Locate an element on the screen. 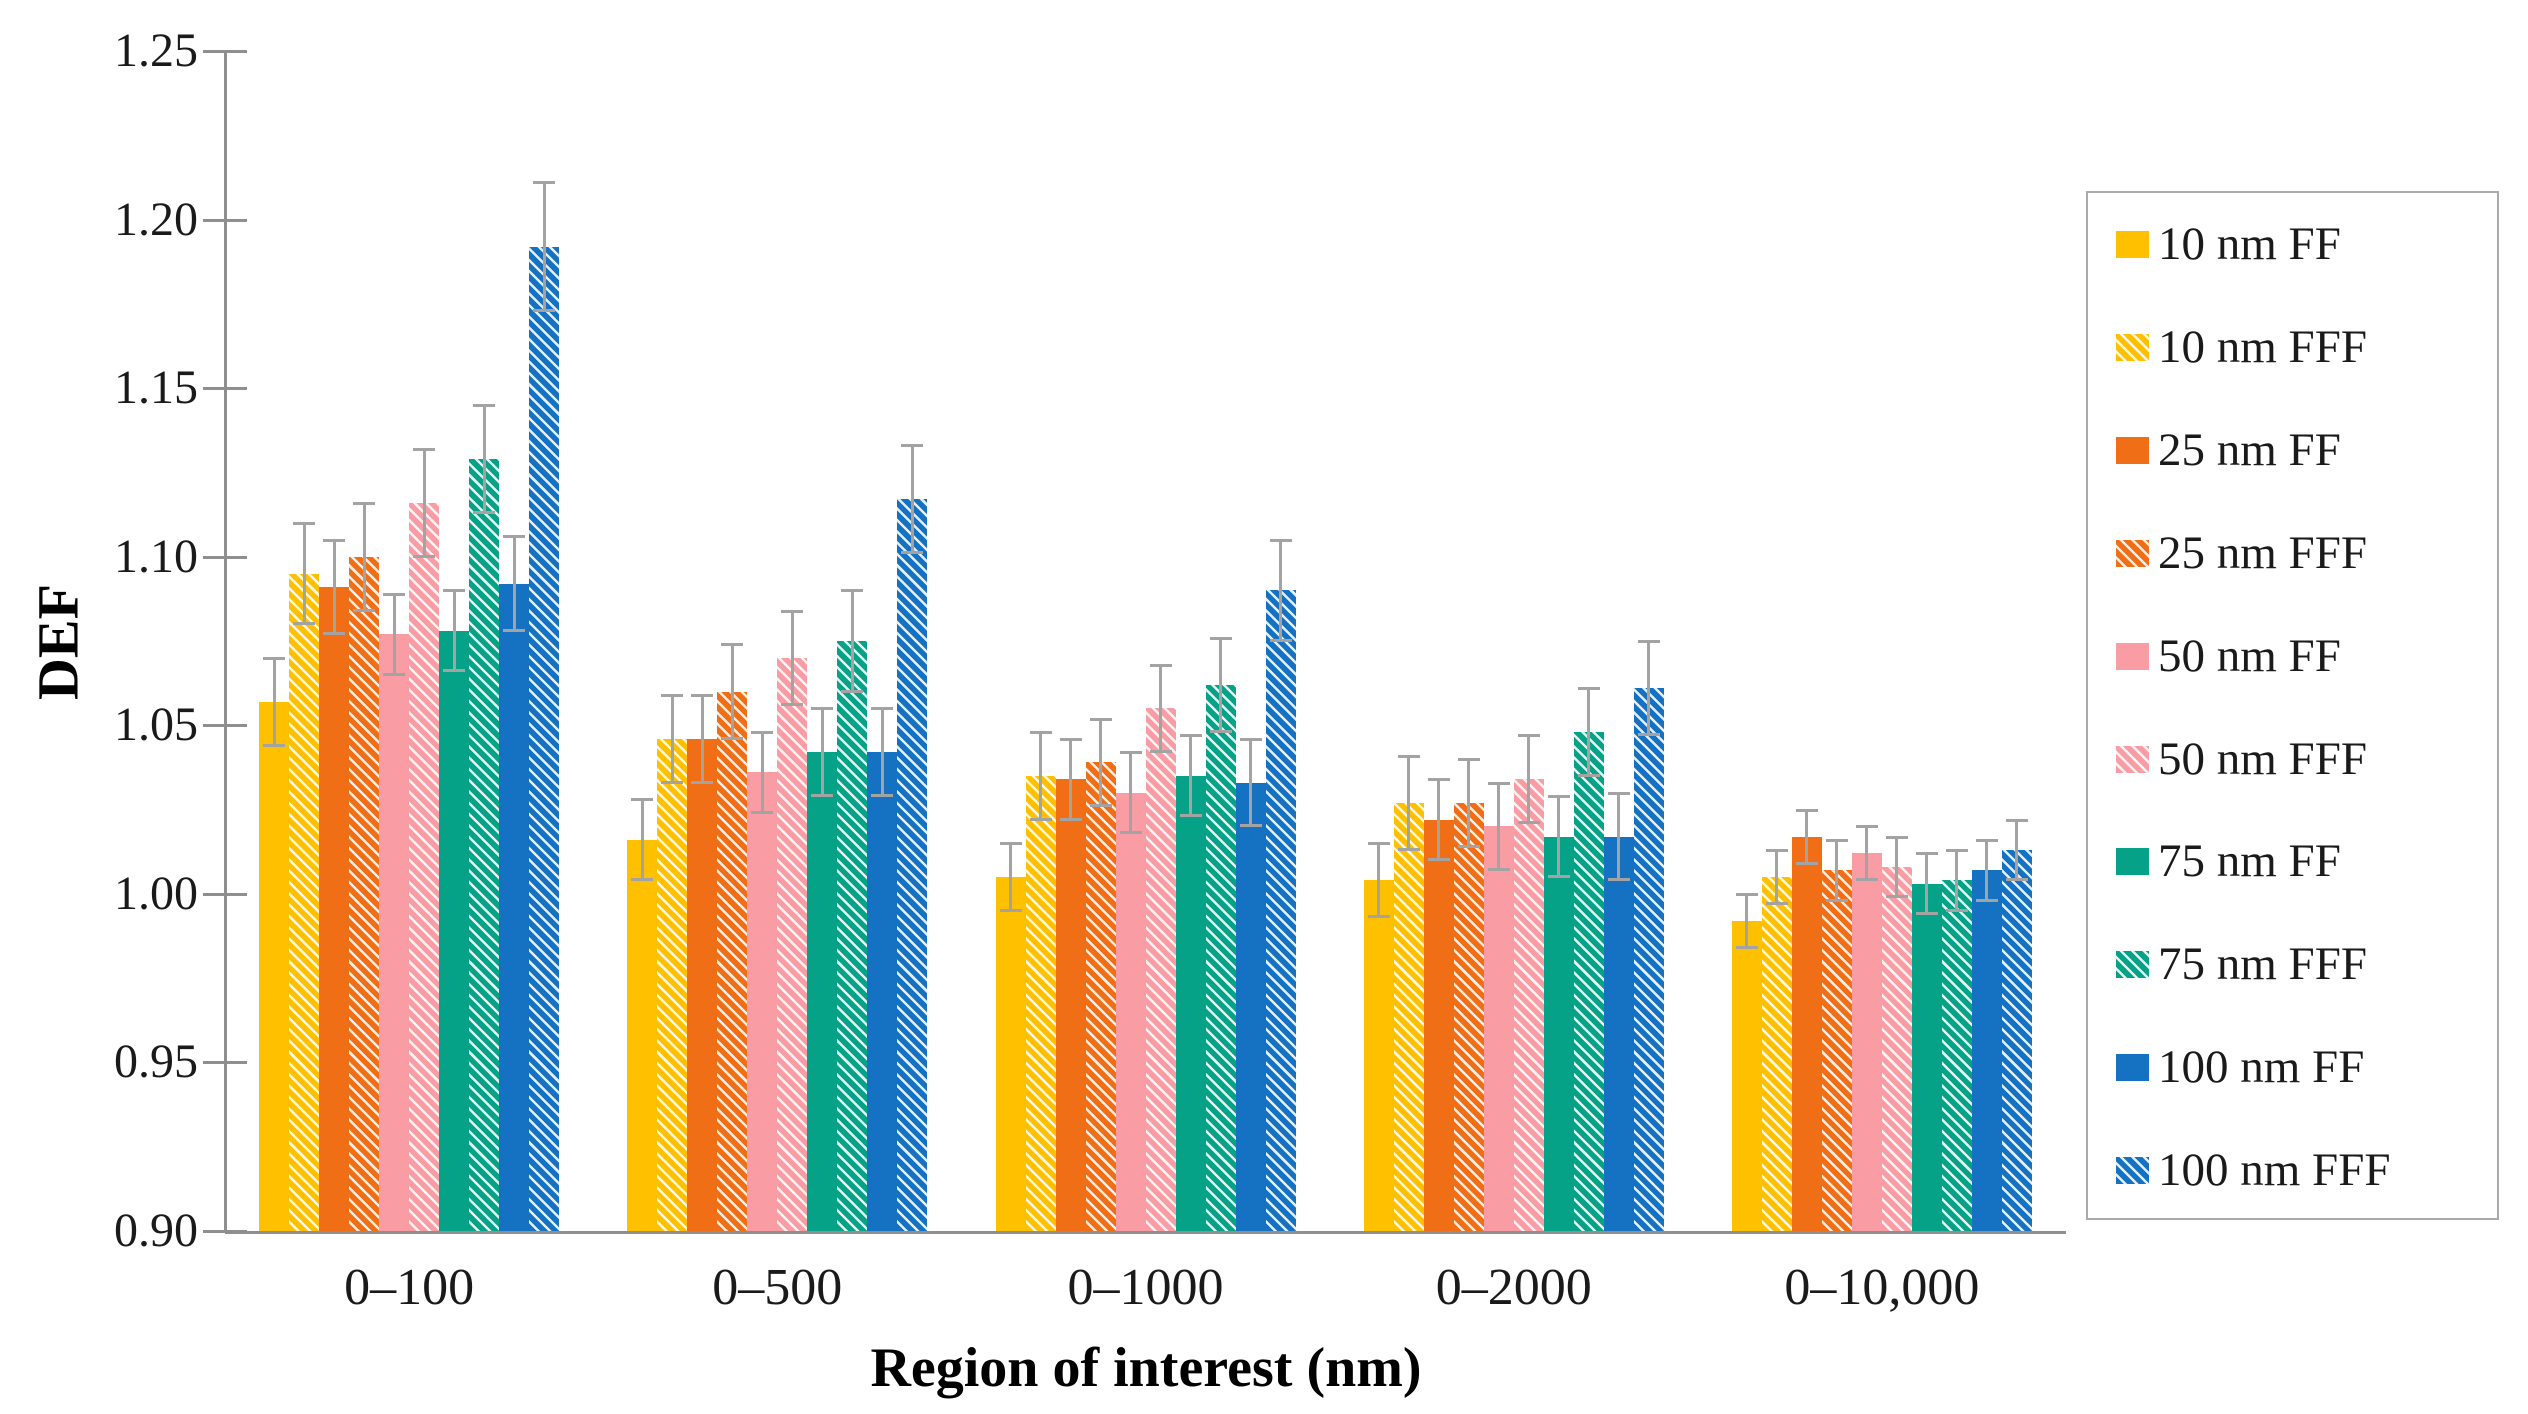 This screenshot has width=2528, height=1414. x-axis-title: Region of interest (nm) is located at coordinates (1146, 1368).